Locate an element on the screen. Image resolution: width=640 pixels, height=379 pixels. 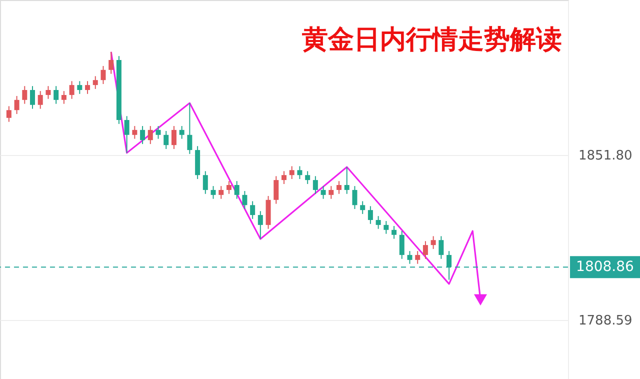
y-tick-label: 1788.59 is located at coordinates (605, 320).